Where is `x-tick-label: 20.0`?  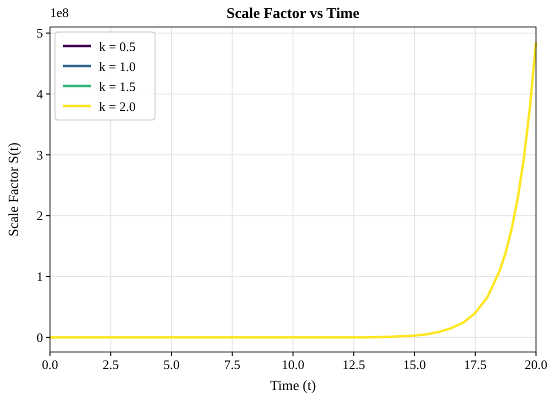
x-tick-label: 20.0 is located at coordinates (536, 364).